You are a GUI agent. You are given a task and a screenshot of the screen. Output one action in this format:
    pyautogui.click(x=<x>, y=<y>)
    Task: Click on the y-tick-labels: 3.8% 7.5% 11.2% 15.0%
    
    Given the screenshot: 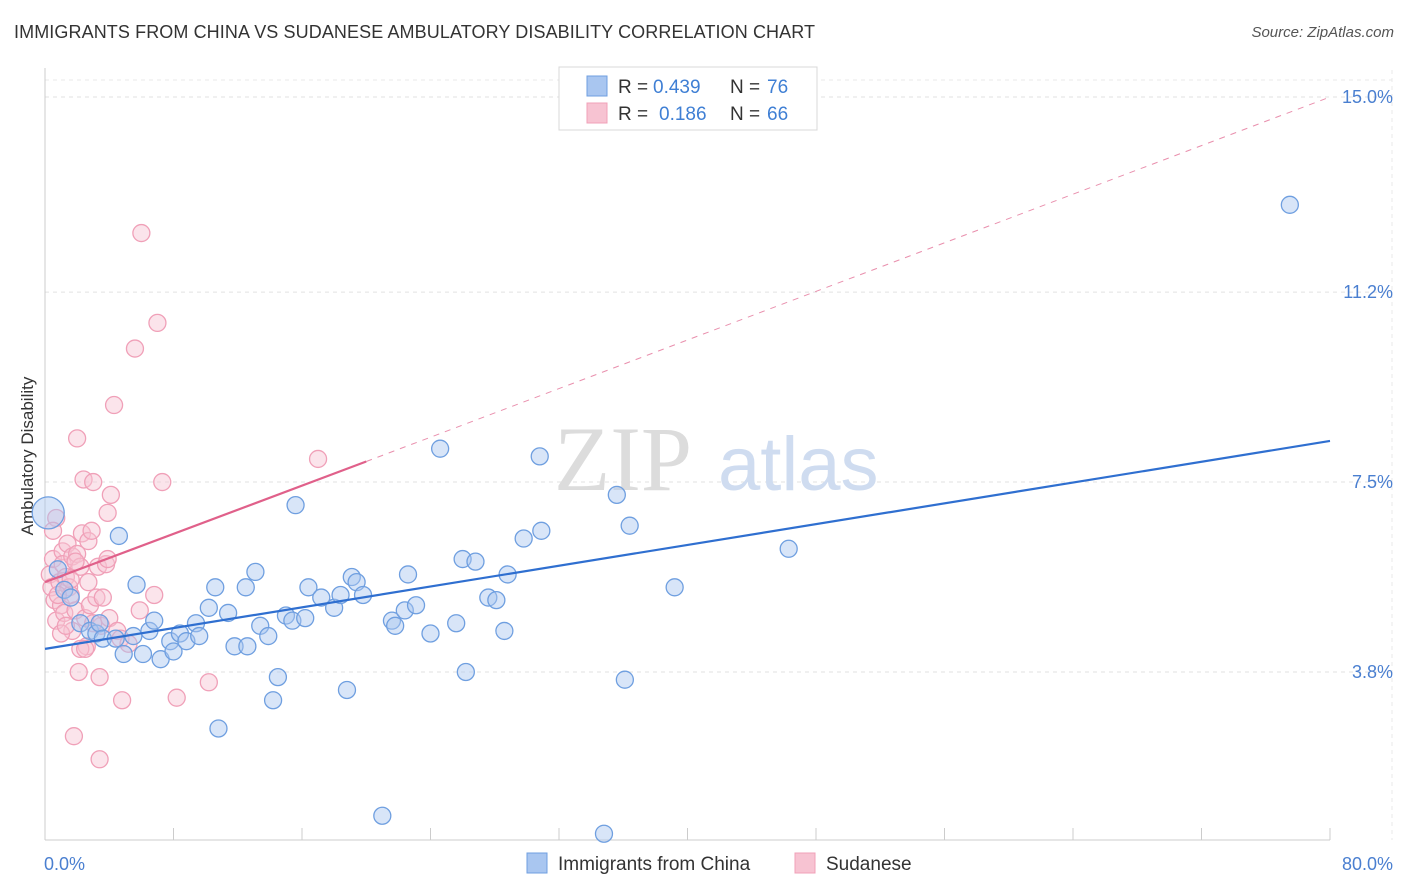 What is the action you would take?
    pyautogui.click(x=1367, y=384)
    